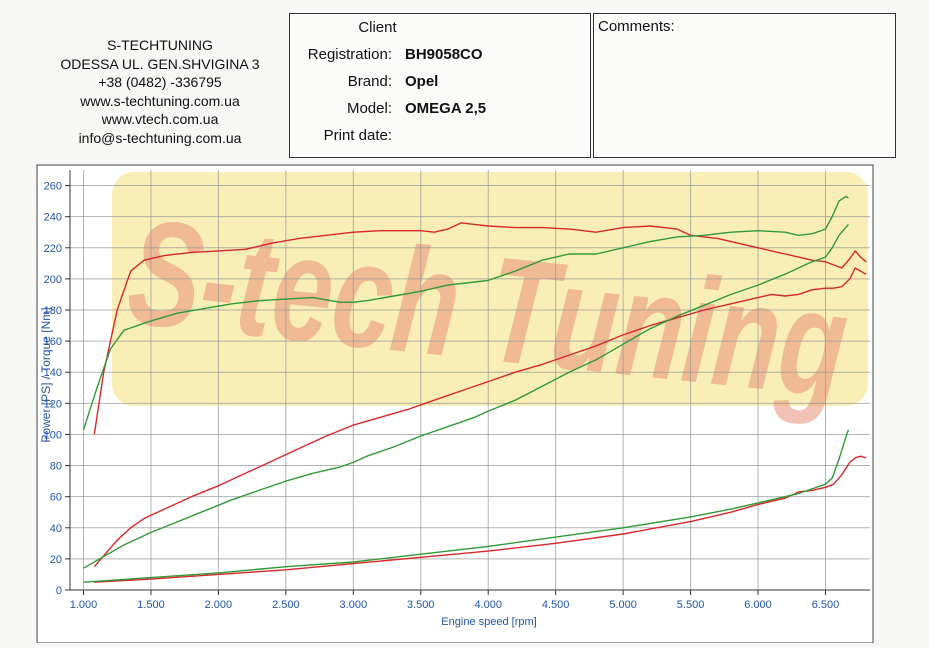 This screenshot has width=929, height=648. Describe the element at coordinates (556, 605) in the screenshot. I see `x-tick-label: 4.500` at that location.